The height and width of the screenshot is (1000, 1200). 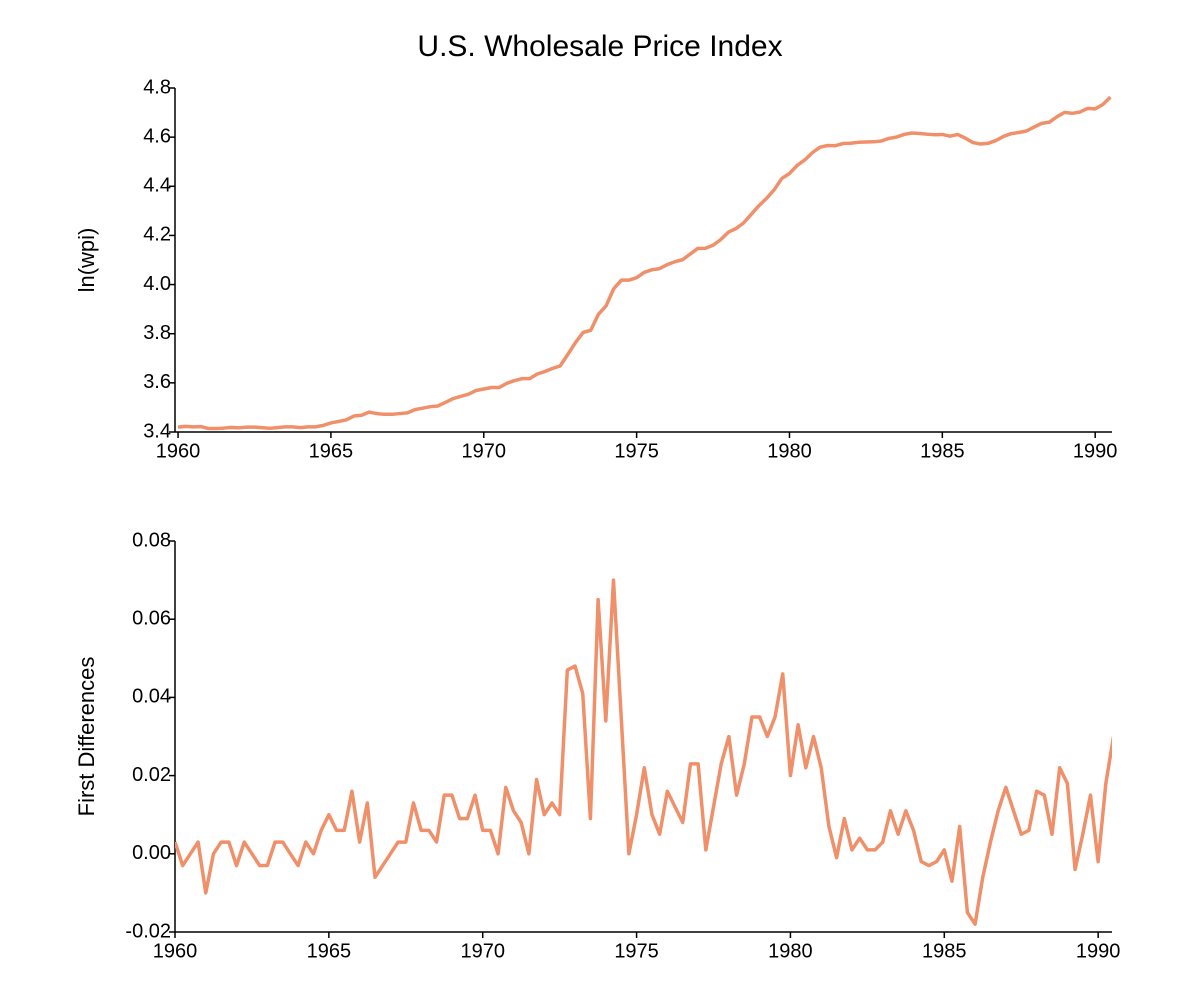 What do you see at coordinates (151, 697) in the screenshot?
I see `y-tick-label: 0.04` at bounding box center [151, 697].